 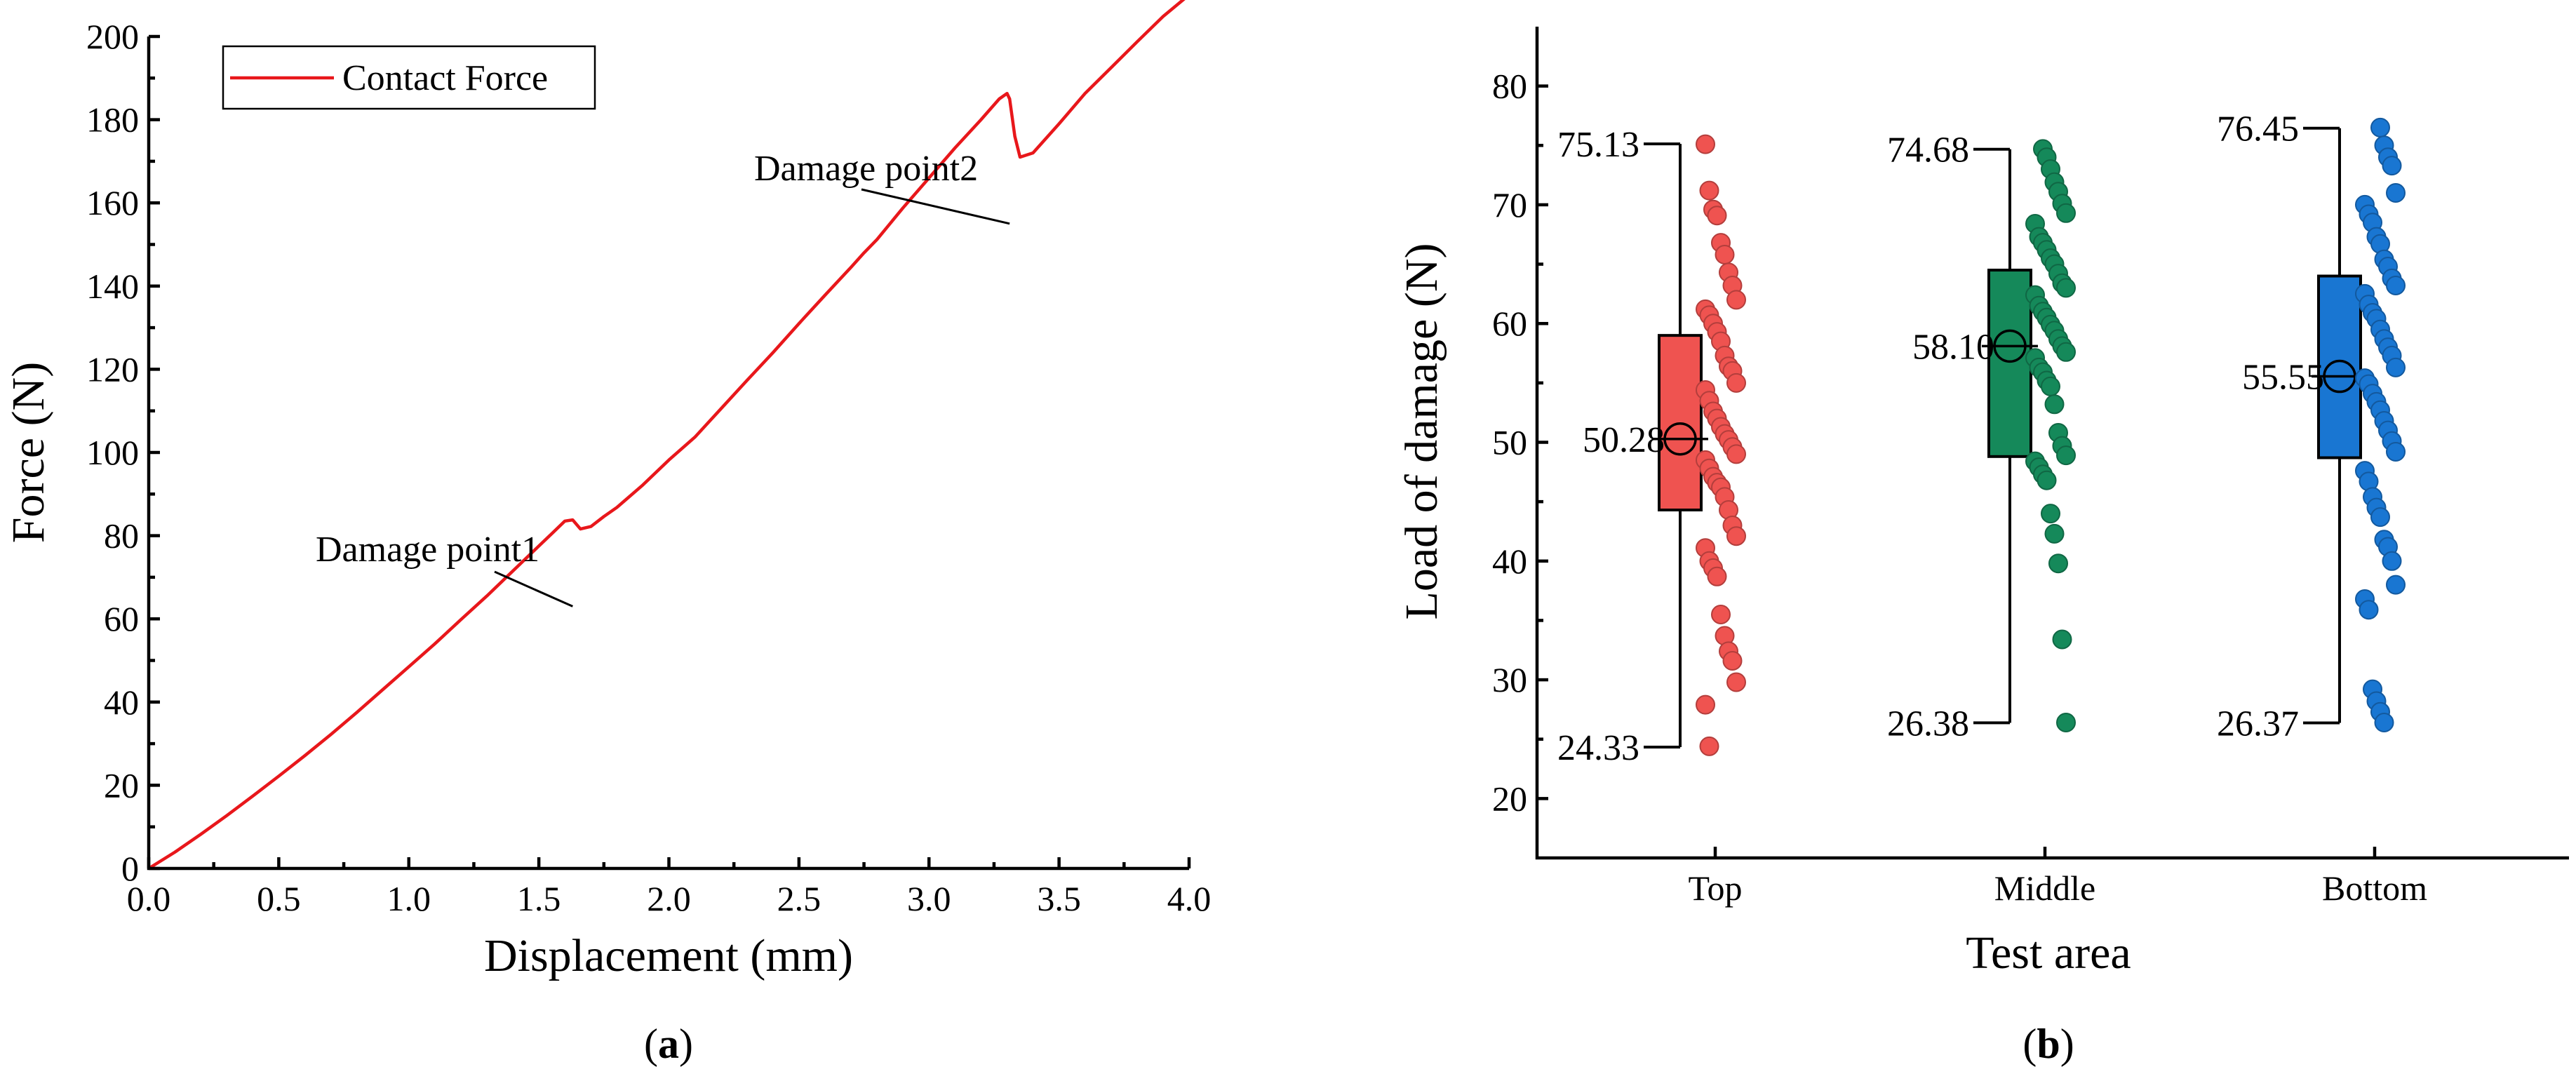 I want to click on max-label: 74.68, so click(x=1928, y=150).